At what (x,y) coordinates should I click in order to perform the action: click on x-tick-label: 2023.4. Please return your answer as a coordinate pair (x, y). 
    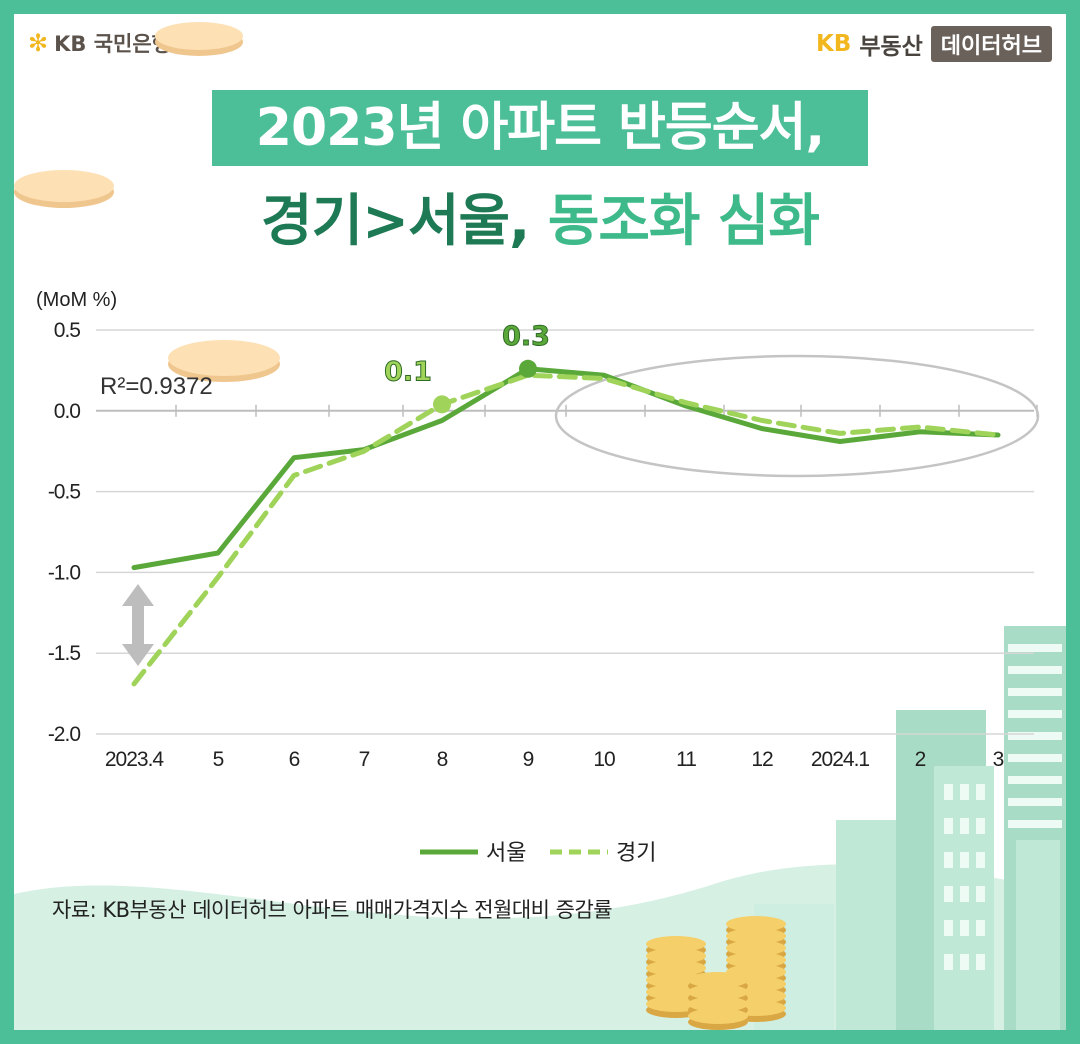
    Looking at the image, I should click on (135, 759).